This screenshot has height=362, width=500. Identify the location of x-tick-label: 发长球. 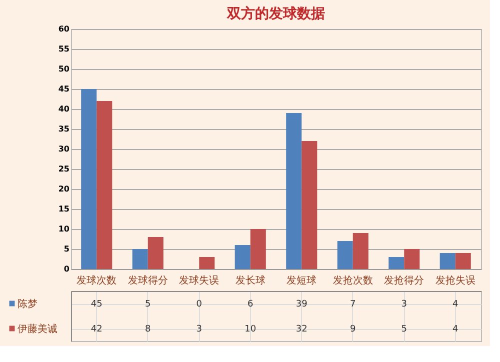
(250, 280).